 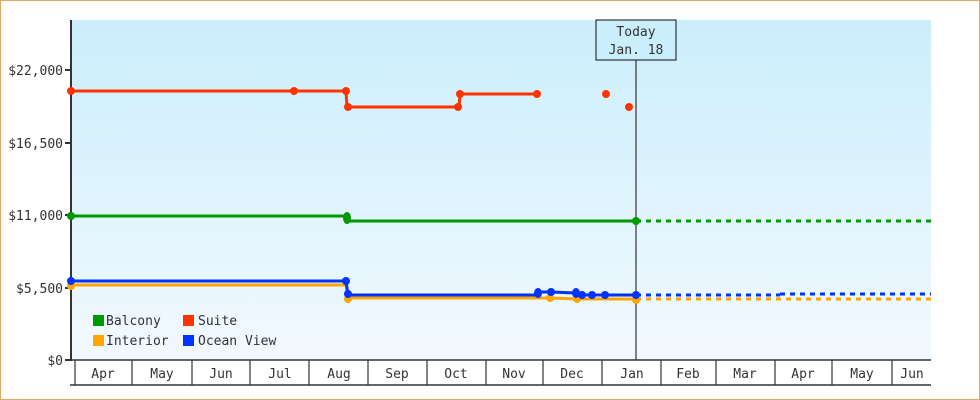 I want to click on x-label-dec: Dec, so click(x=571, y=374).